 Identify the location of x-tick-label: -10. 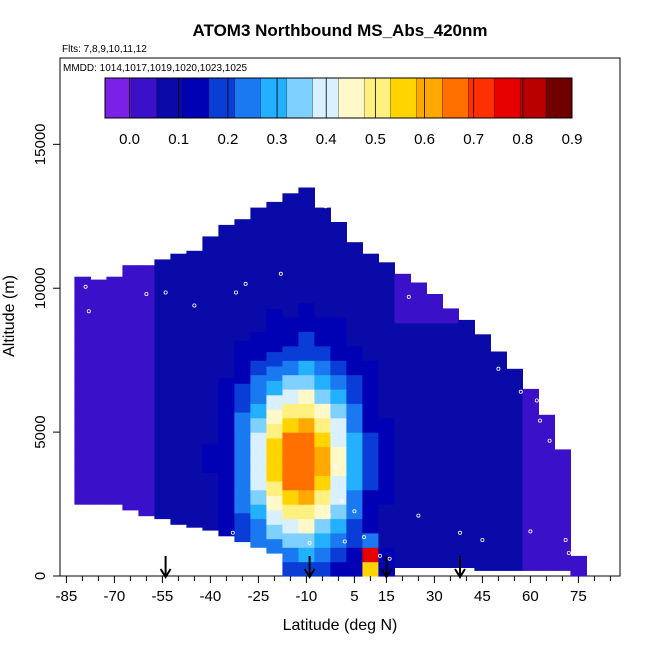
(307, 596).